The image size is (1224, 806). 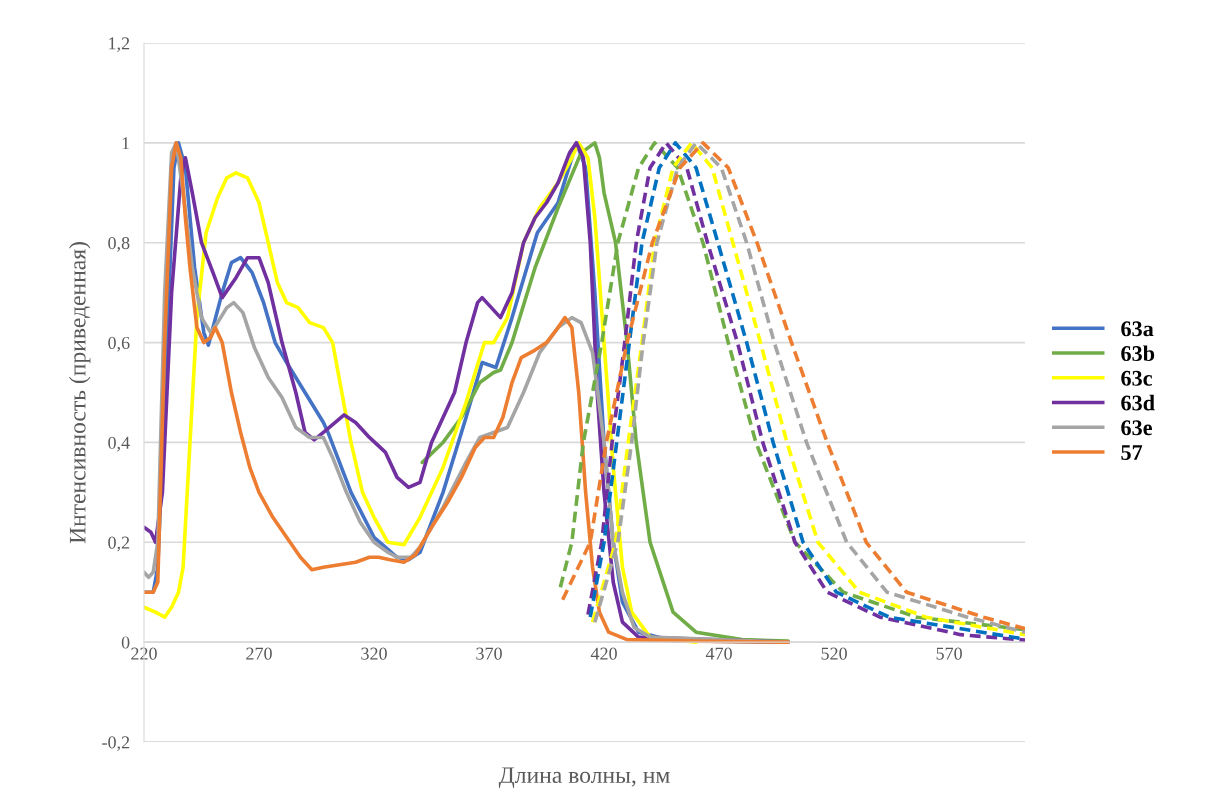 I want to click on x-tick-label: 220, so click(x=144, y=653).